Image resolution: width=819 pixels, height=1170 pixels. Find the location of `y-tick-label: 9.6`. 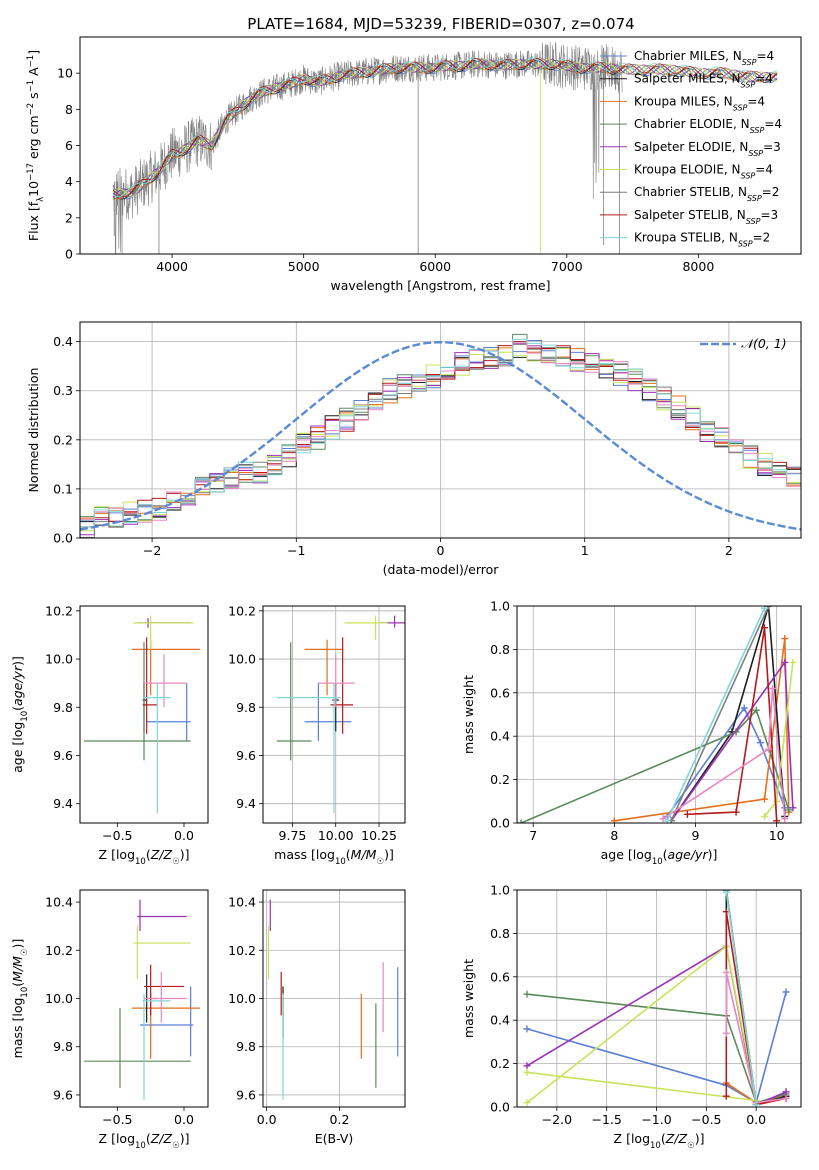

y-tick-label: 9.6 is located at coordinates (63, 755).